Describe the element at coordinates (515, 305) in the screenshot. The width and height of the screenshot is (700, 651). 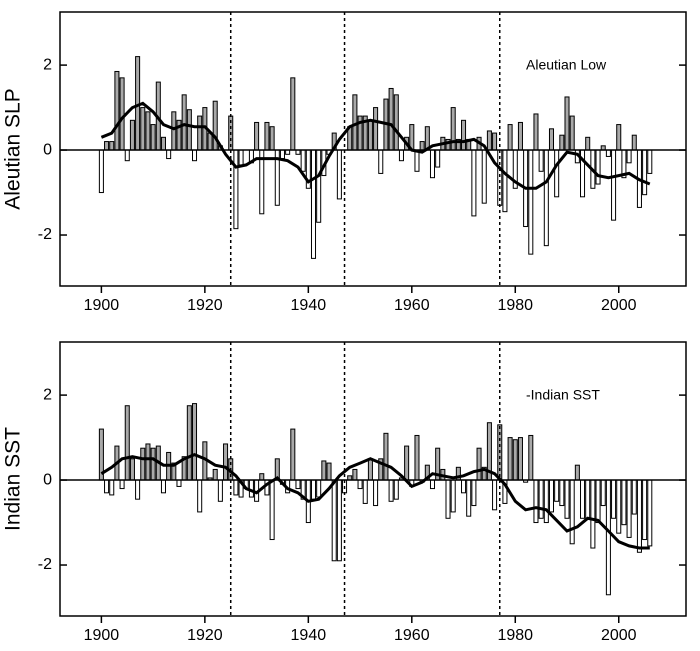
I see `x-tick-label: 1980` at that location.